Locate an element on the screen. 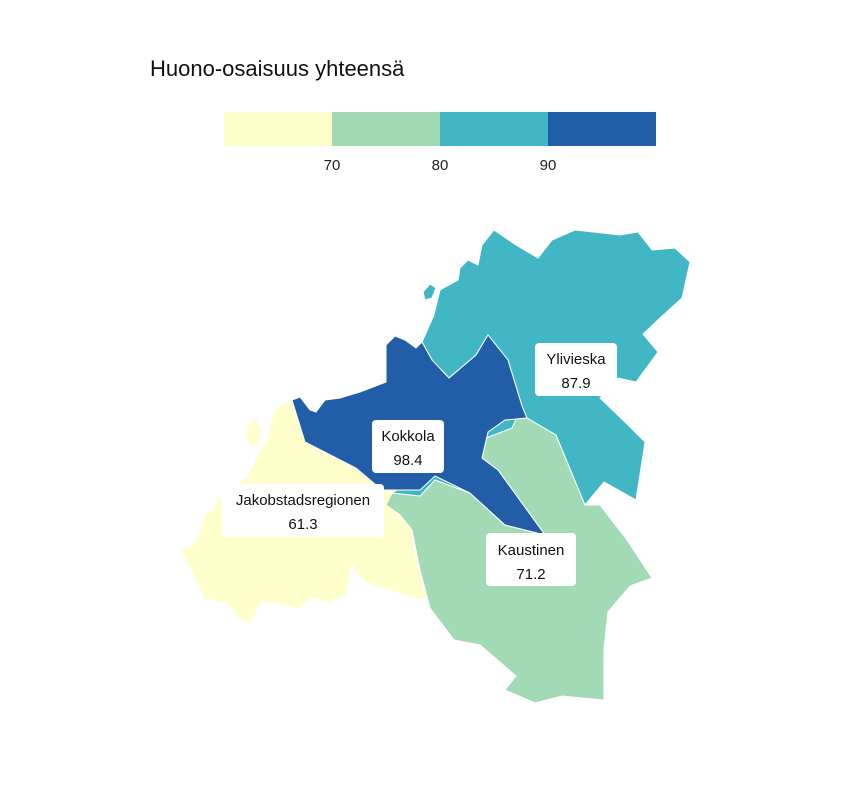  label-name-jakobstadsregionen: Jakobstadsregionen is located at coordinates (303, 500).